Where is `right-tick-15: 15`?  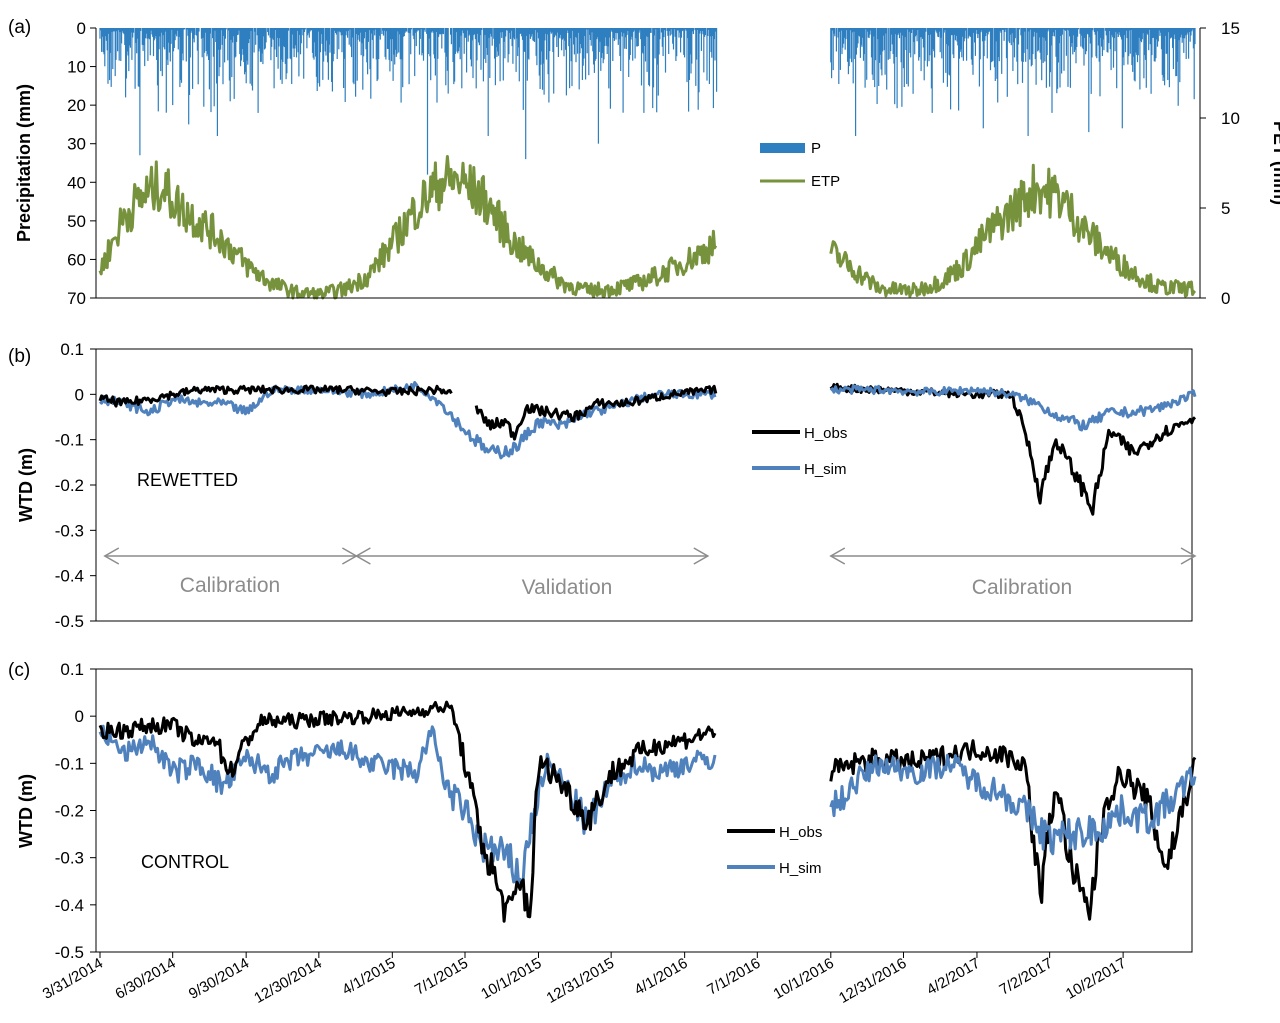
right-tick-15: 15 is located at coordinates (1230, 28).